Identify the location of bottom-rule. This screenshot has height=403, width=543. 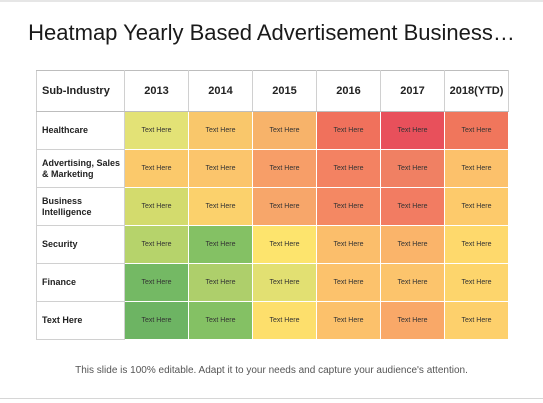
(271, 398).